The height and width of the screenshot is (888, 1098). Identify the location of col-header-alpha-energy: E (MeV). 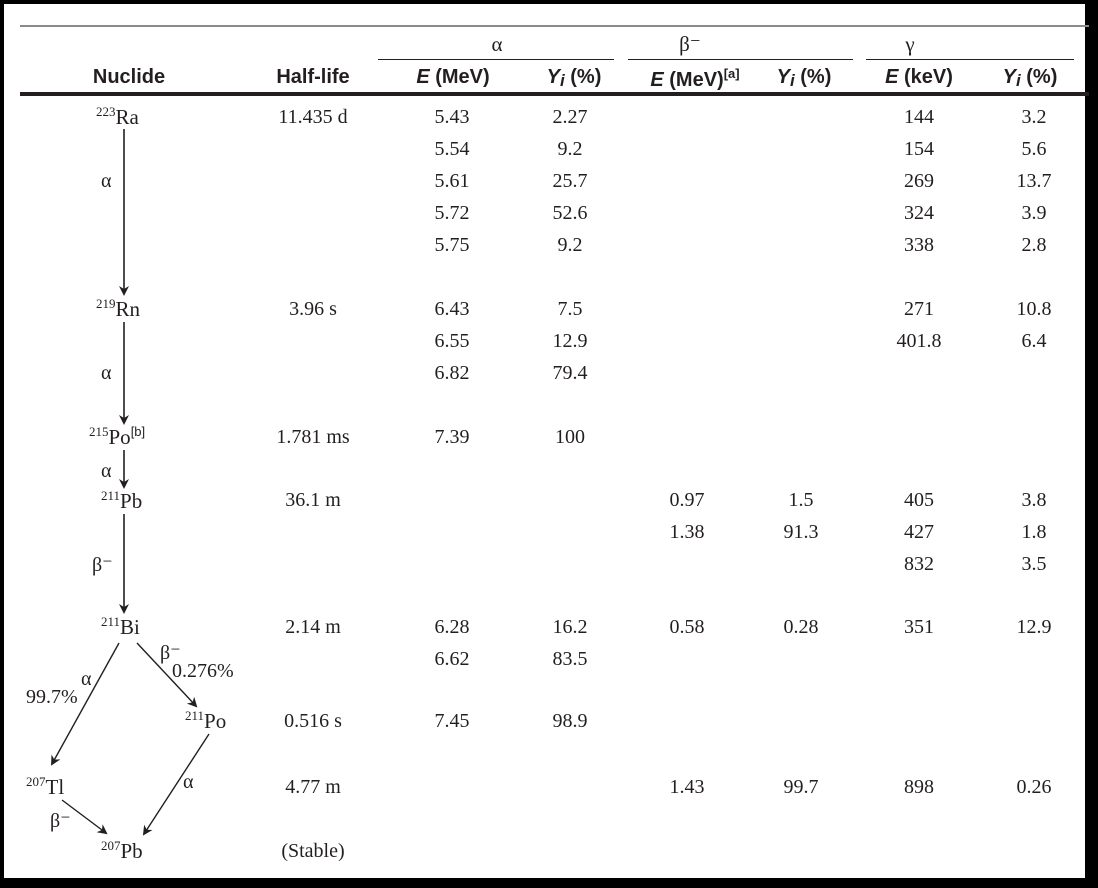
(453, 77).